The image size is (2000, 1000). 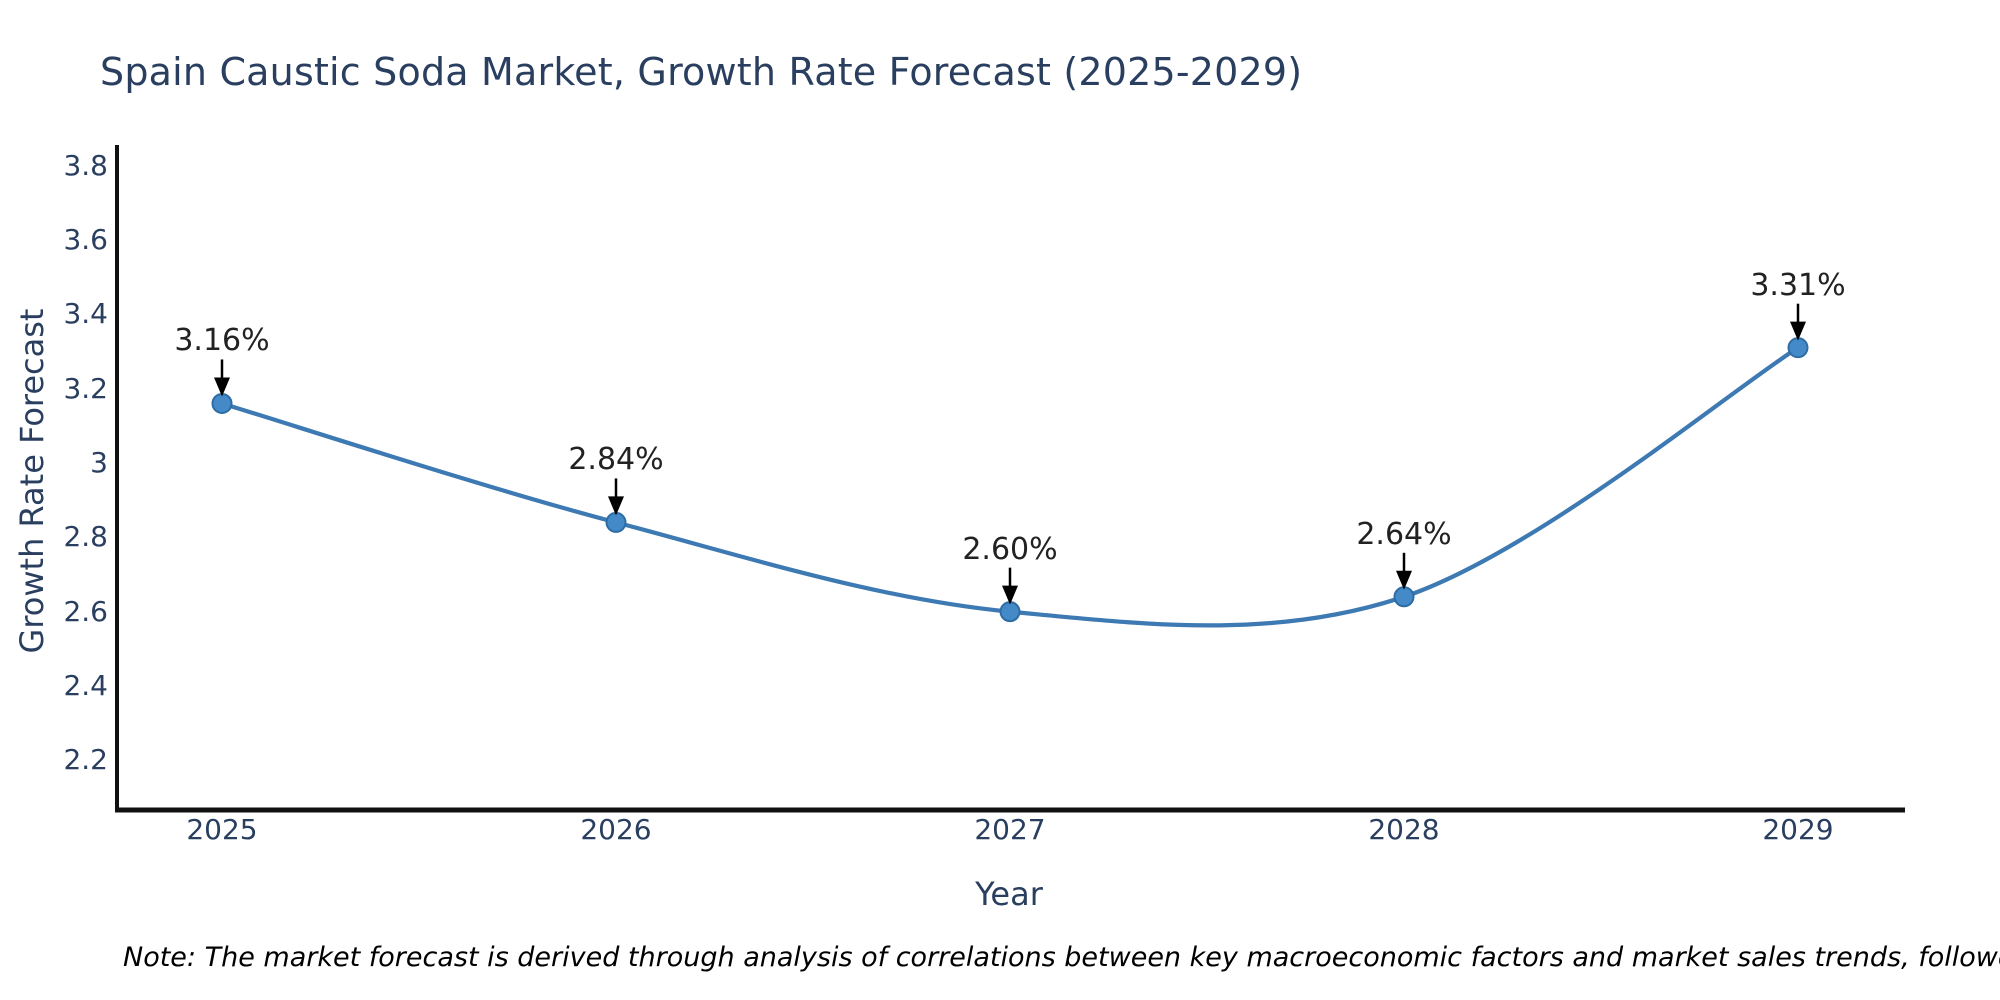 What do you see at coordinates (1798, 829) in the screenshot?
I see `x-tick-label: 2029` at bounding box center [1798, 829].